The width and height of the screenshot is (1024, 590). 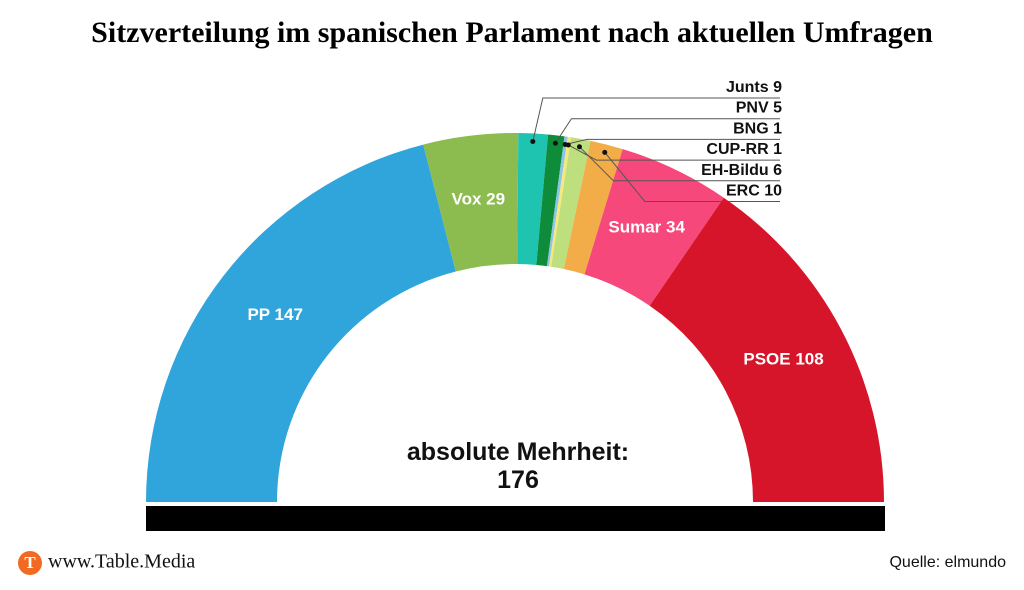 I want to click on site: www.Table.Media, so click(x=121, y=562).